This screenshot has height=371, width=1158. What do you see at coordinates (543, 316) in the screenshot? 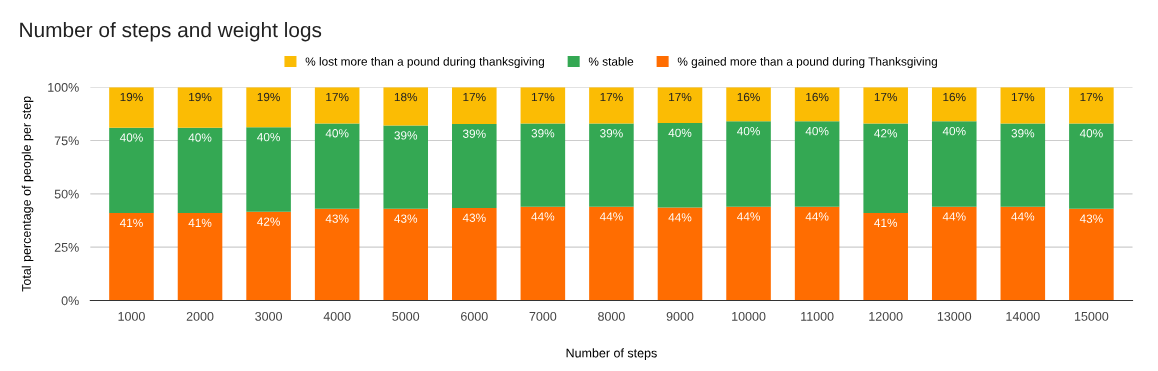
I see `x-tick-label: 7000` at bounding box center [543, 316].